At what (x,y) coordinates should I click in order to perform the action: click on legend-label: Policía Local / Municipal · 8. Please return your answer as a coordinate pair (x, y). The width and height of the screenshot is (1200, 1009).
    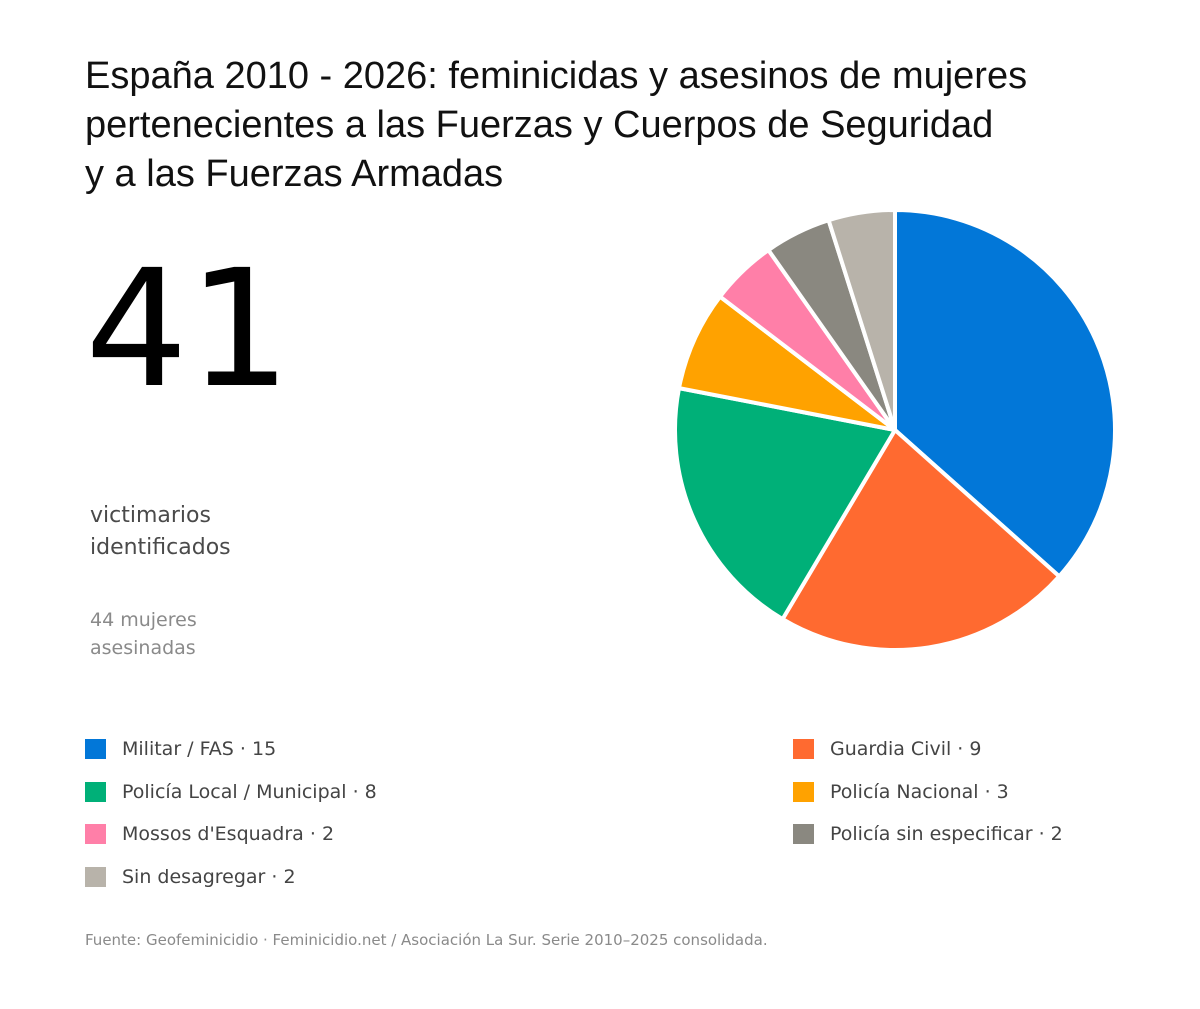
    Looking at the image, I should click on (249, 791).